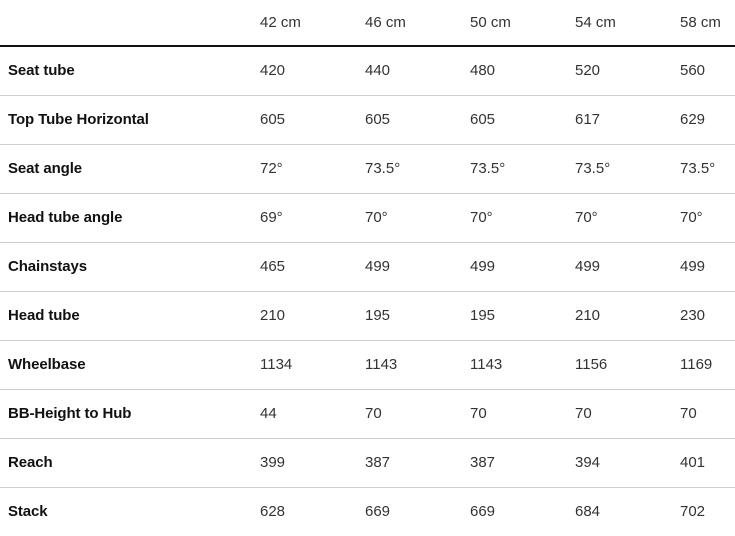  I want to click on table-cell: 702, so click(693, 512).